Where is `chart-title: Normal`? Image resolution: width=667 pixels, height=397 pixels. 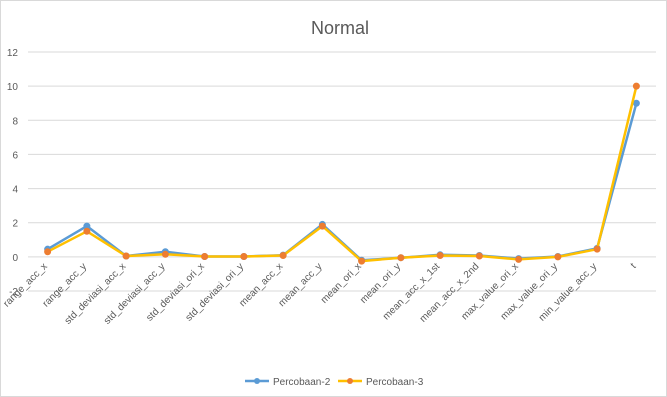 chart-title: Normal is located at coordinates (340, 28).